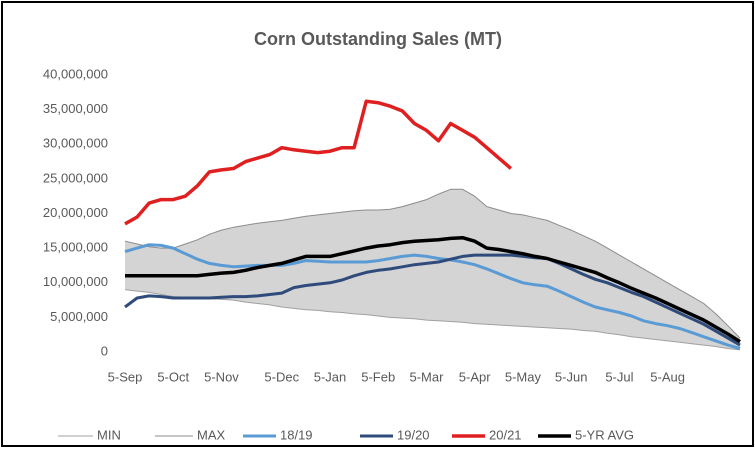 This screenshot has height=453, width=755. What do you see at coordinates (505, 434) in the screenshot?
I see `legend-label: 20/21` at bounding box center [505, 434].